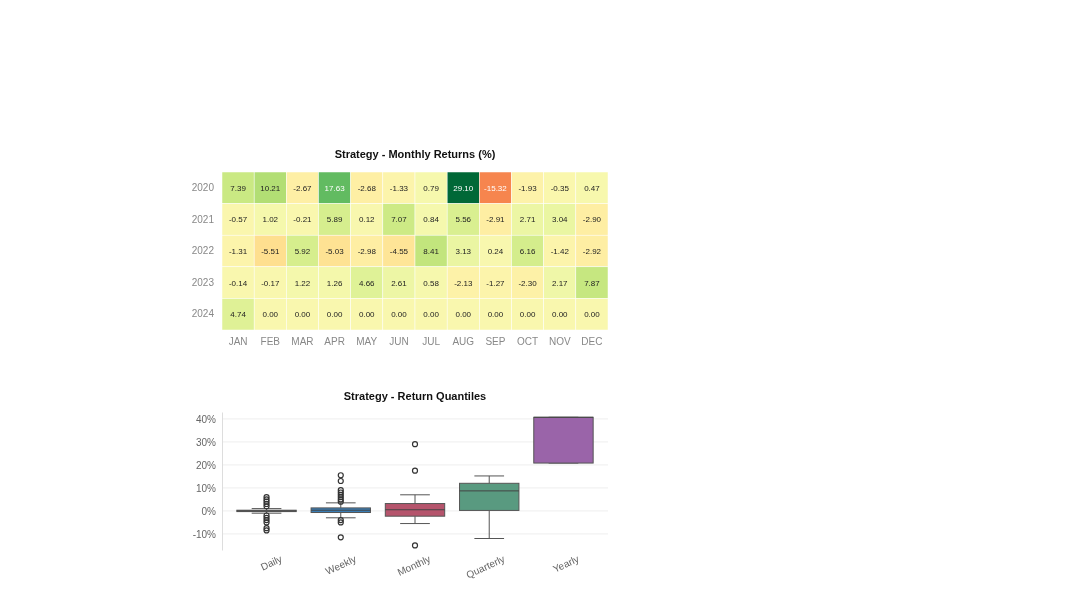  What do you see at coordinates (415, 396) in the screenshot?
I see `chart-title: Strategy - Return Quantiles` at bounding box center [415, 396].